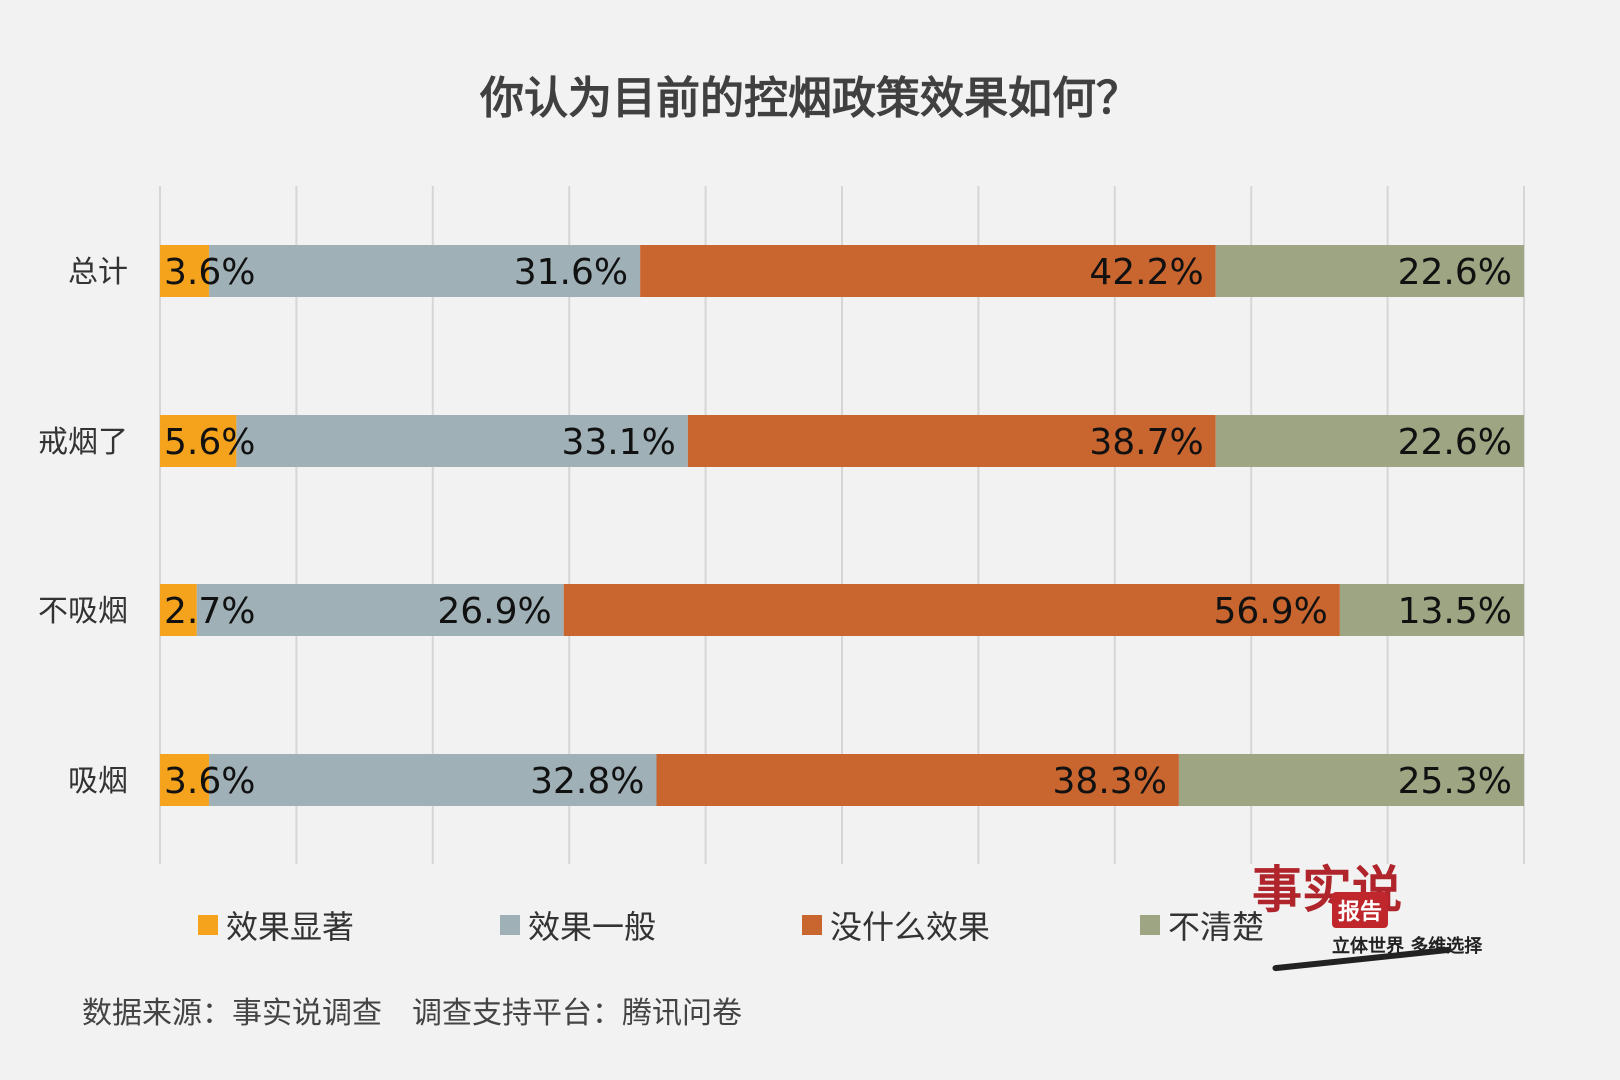 Image resolution: width=1620 pixels, height=1080 pixels. I want to click on data-label: 2.7%, so click(209, 611).